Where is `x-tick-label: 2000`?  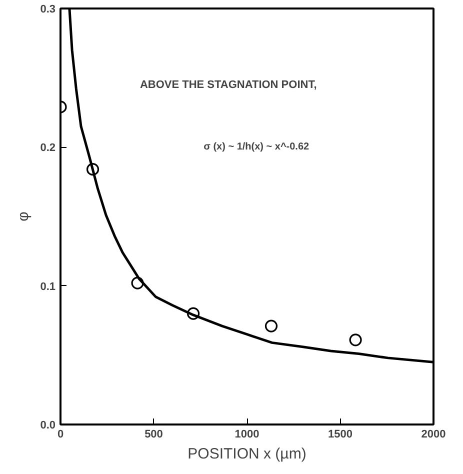
x-tick-label: 2000 is located at coordinates (433, 434).